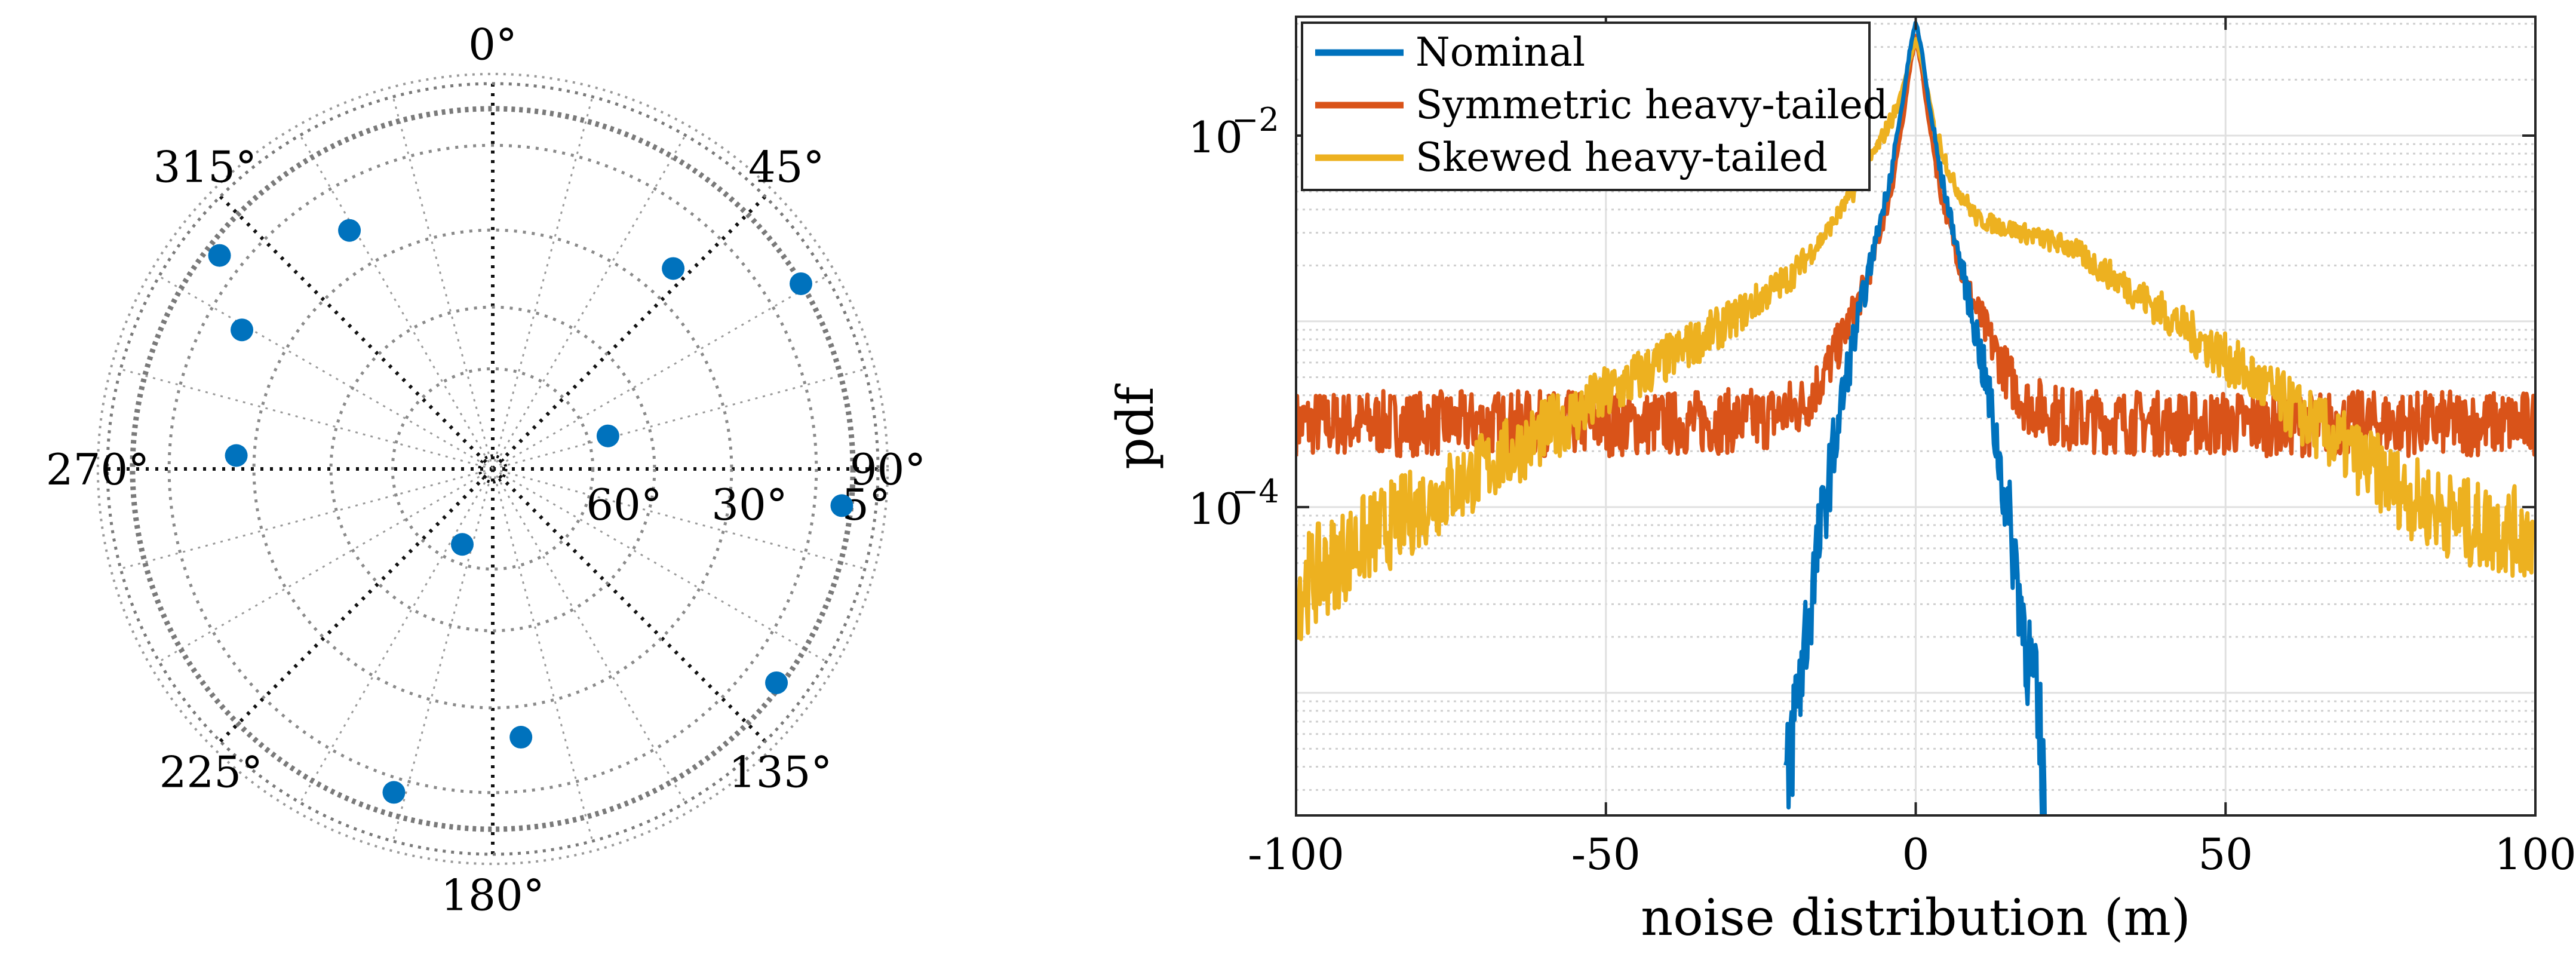 This screenshot has height=957, width=2576. I want to click on polar-azimuth-label: 135°, so click(781, 773).